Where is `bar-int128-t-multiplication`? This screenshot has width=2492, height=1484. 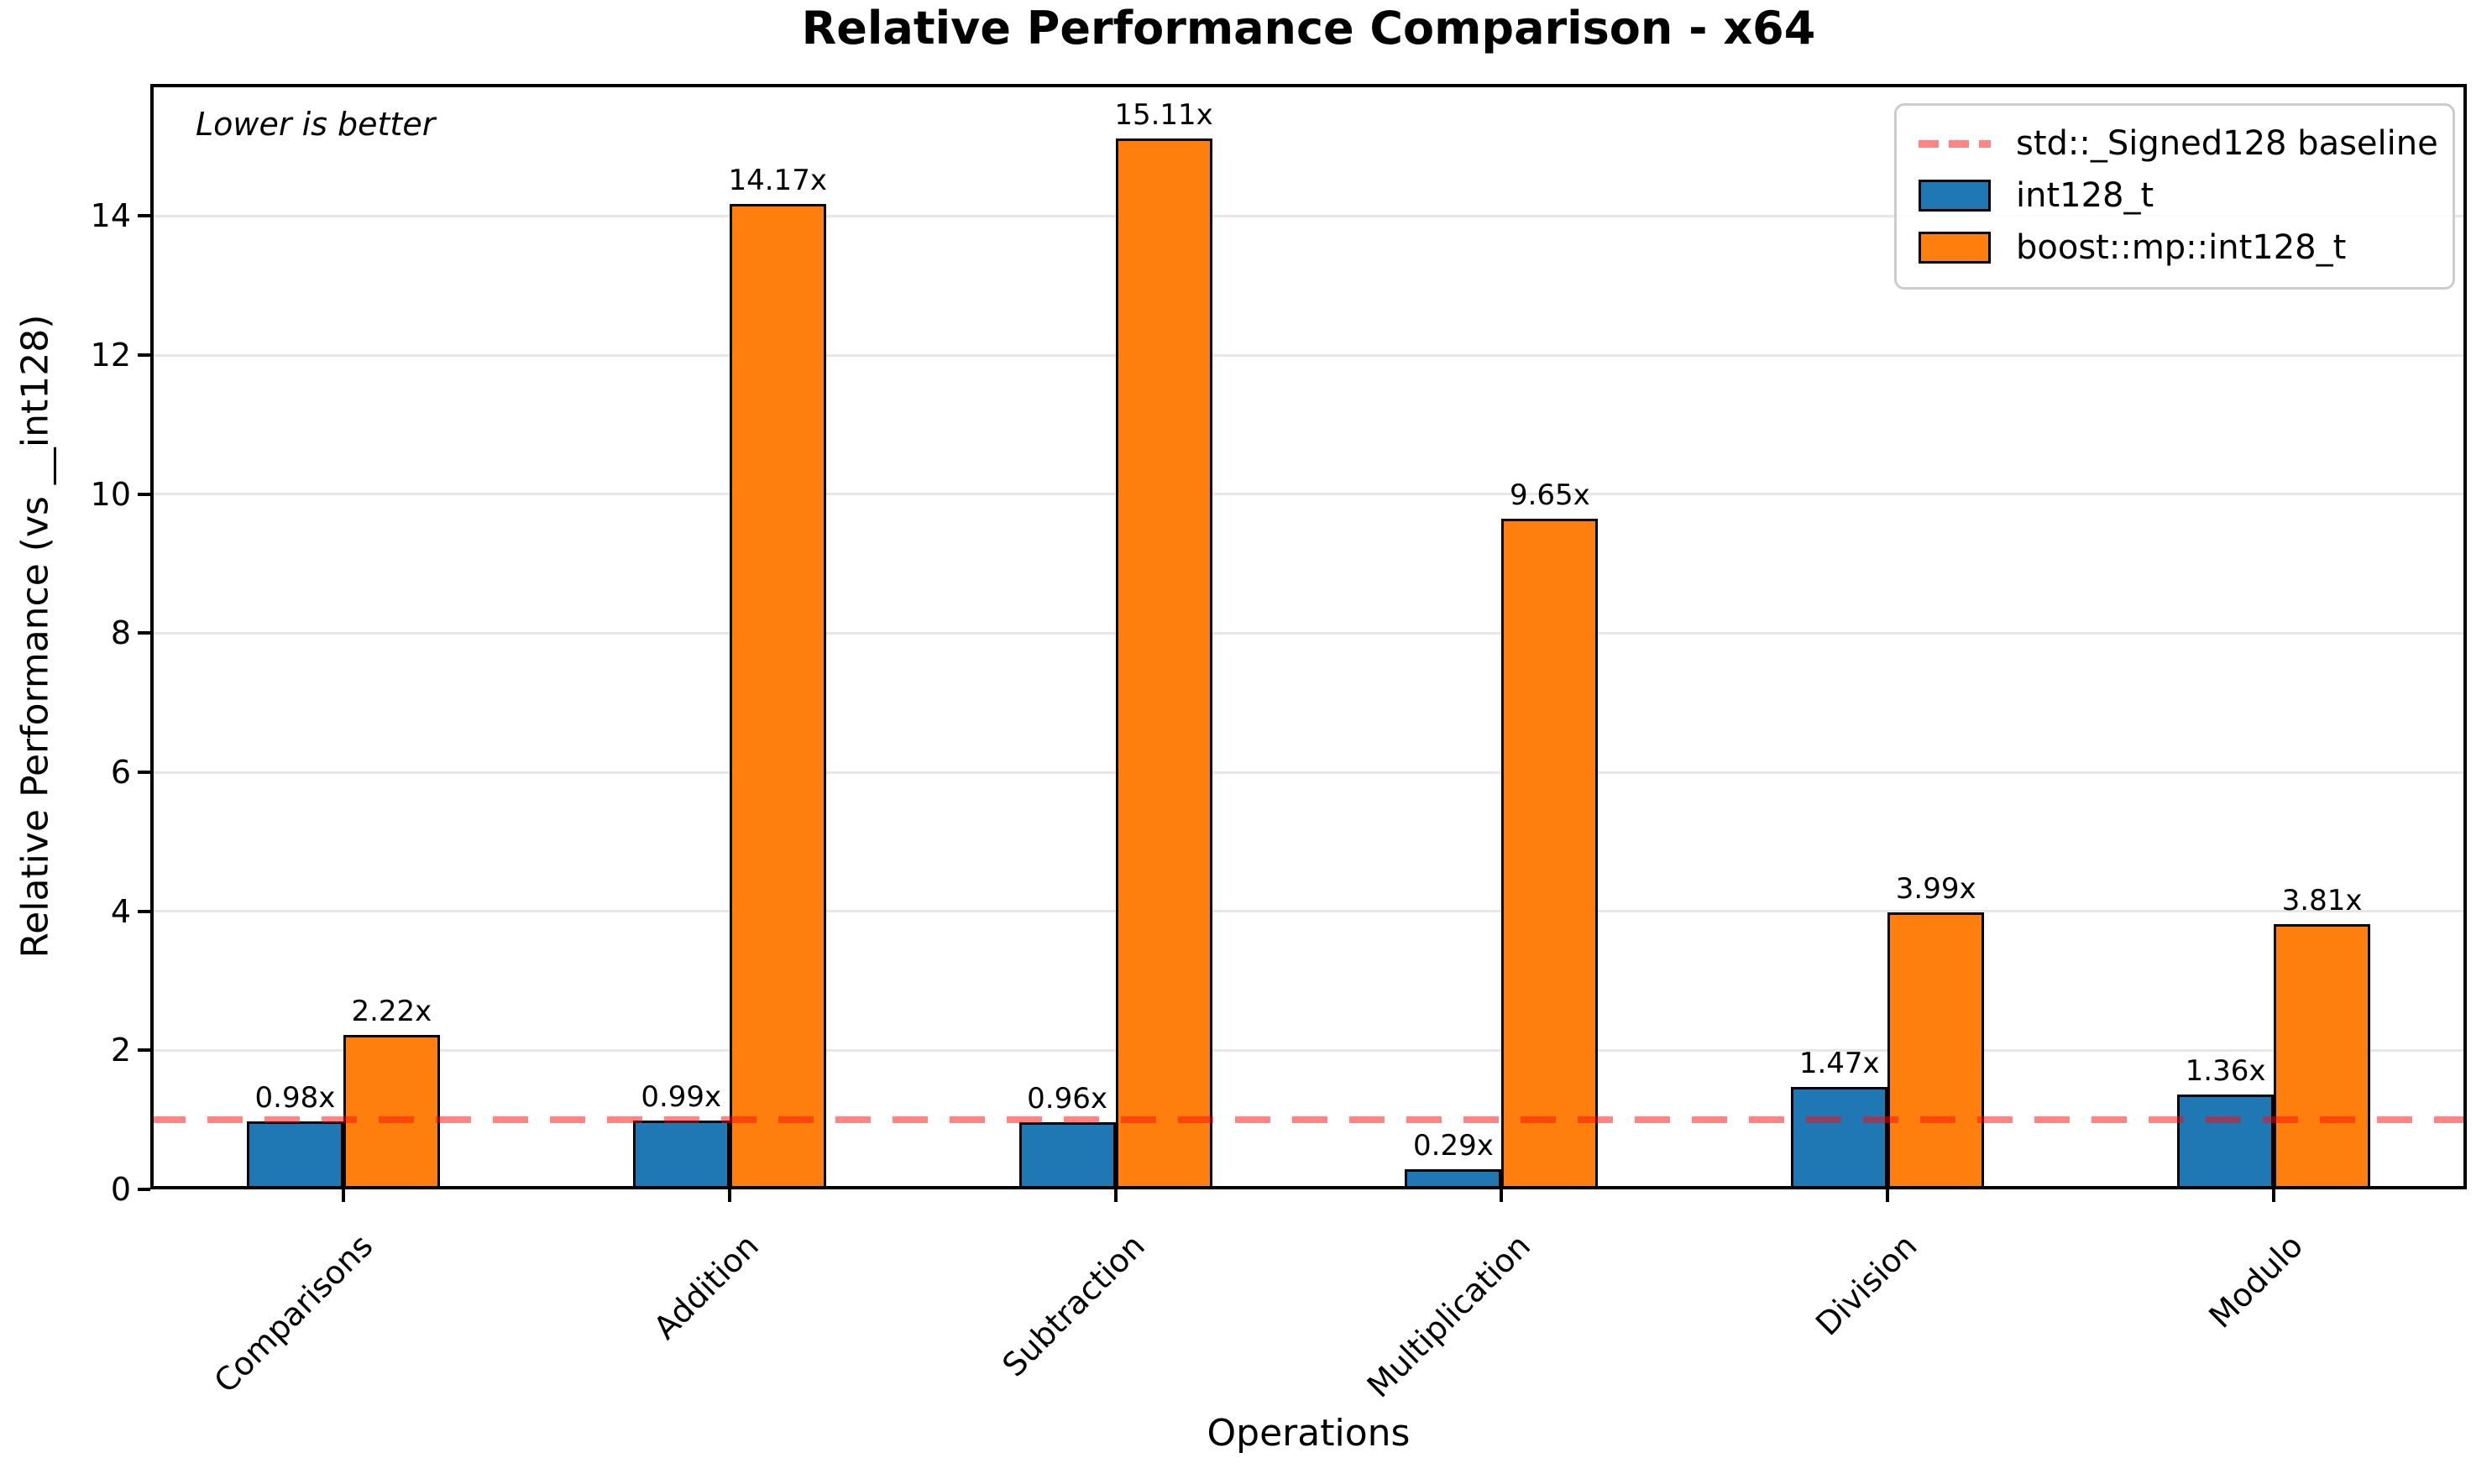 bar-int128-t-multiplication is located at coordinates (1453, 1178).